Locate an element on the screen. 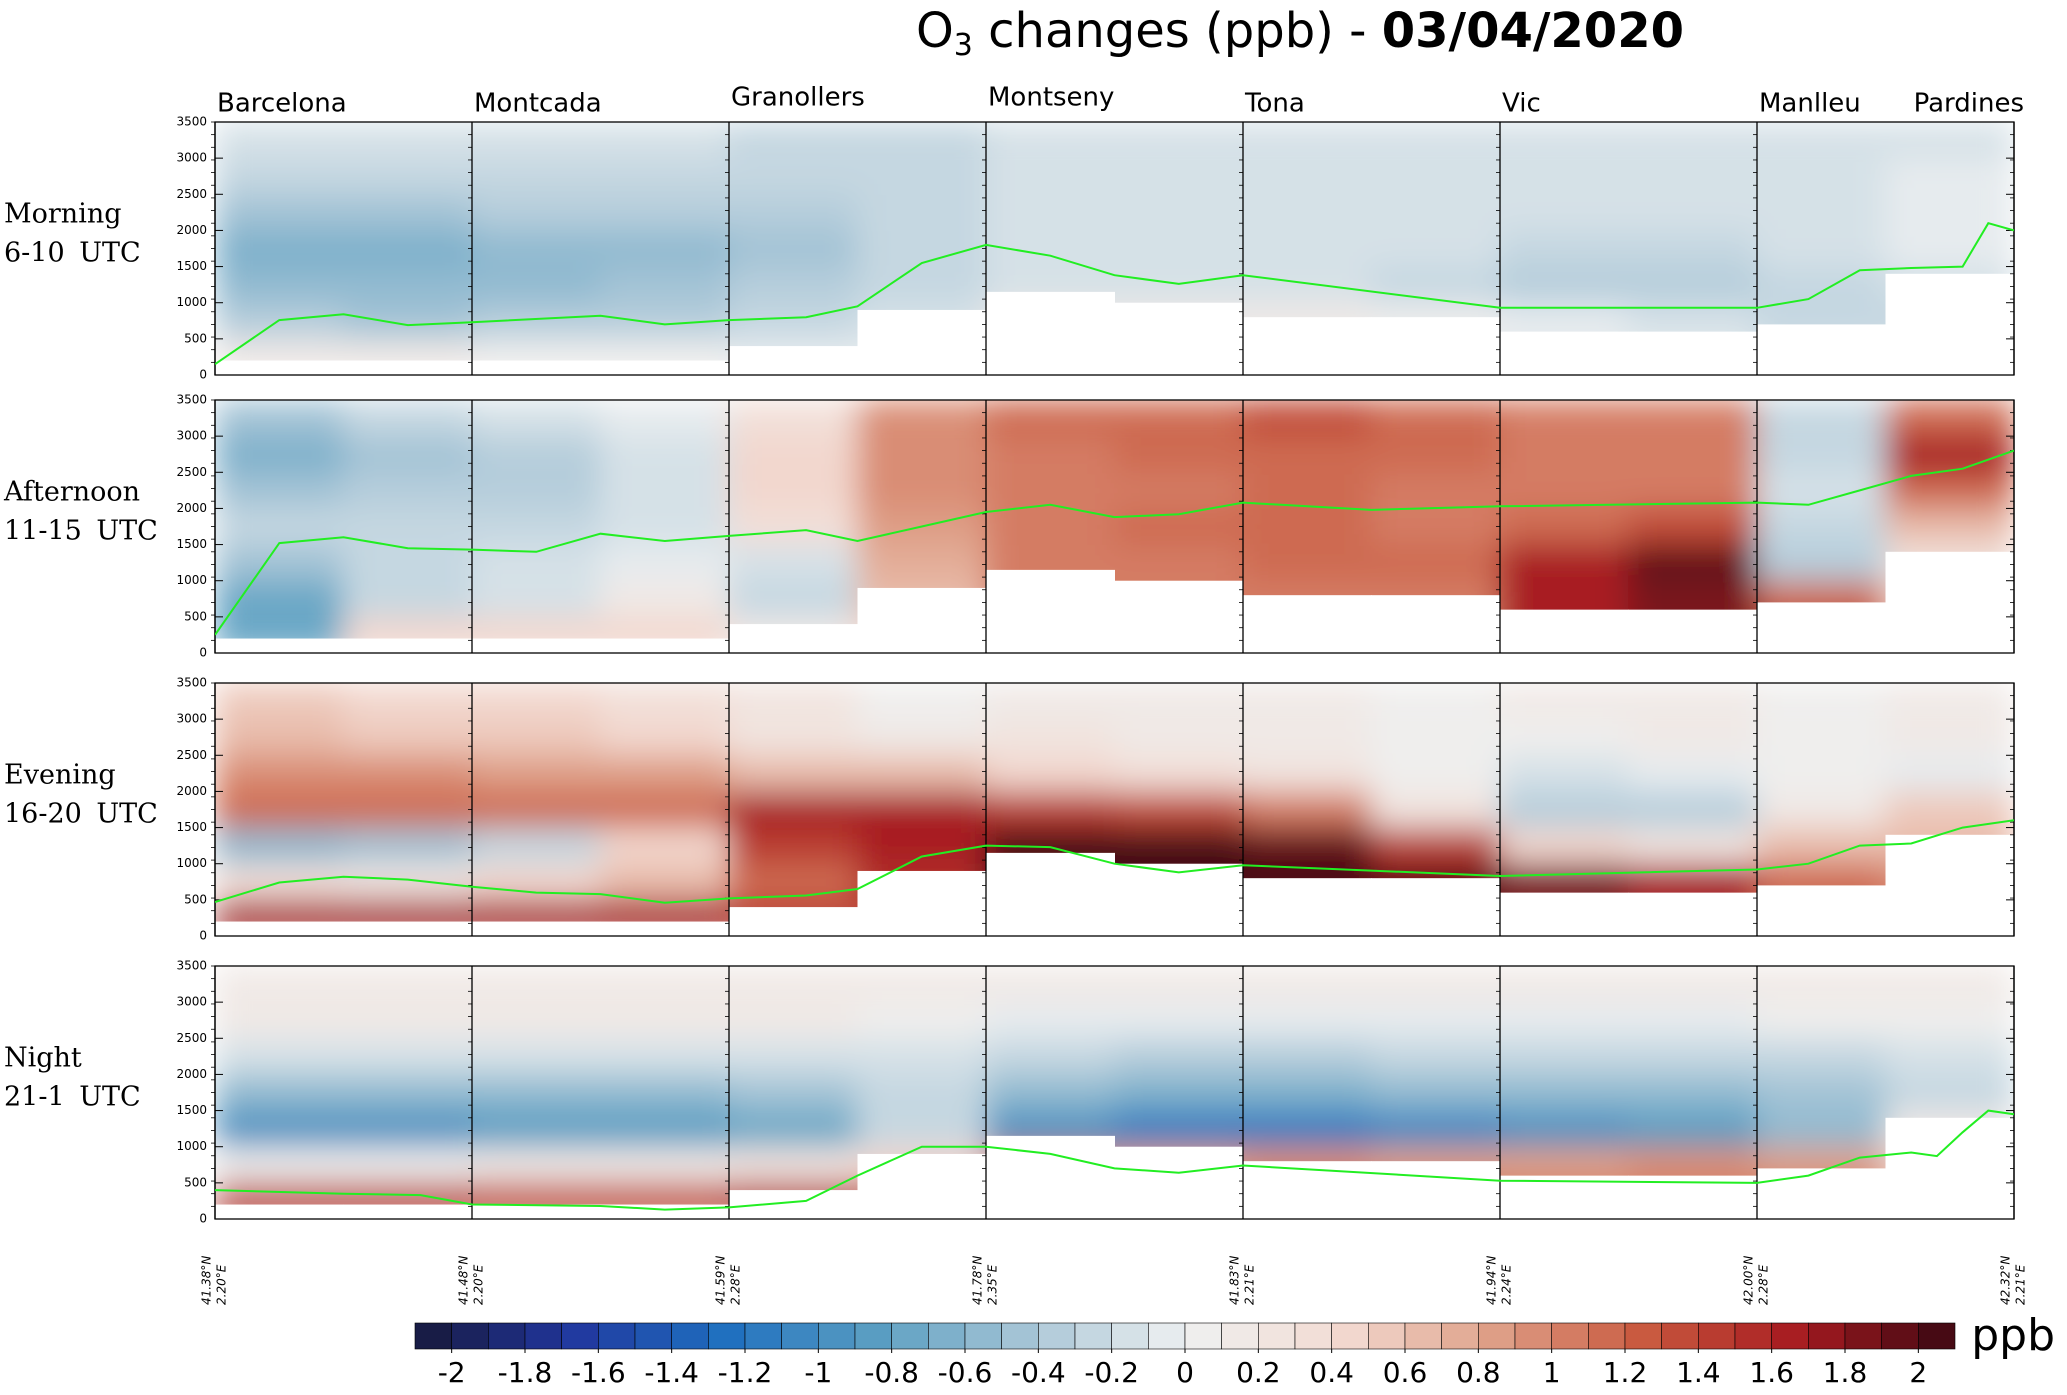 This screenshot has height=1395, width=2067. coord-label: 2.35°E is located at coordinates (993, 1284).